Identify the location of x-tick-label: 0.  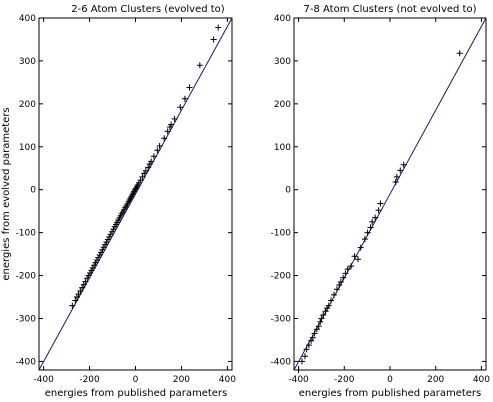
(136, 380).